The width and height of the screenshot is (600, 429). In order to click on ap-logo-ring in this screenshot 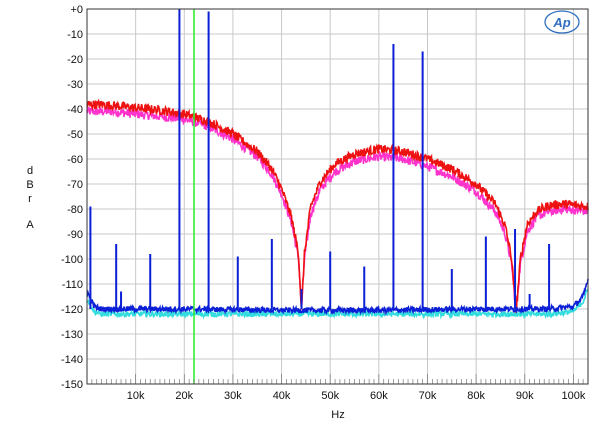, I will do `click(562, 22)`.